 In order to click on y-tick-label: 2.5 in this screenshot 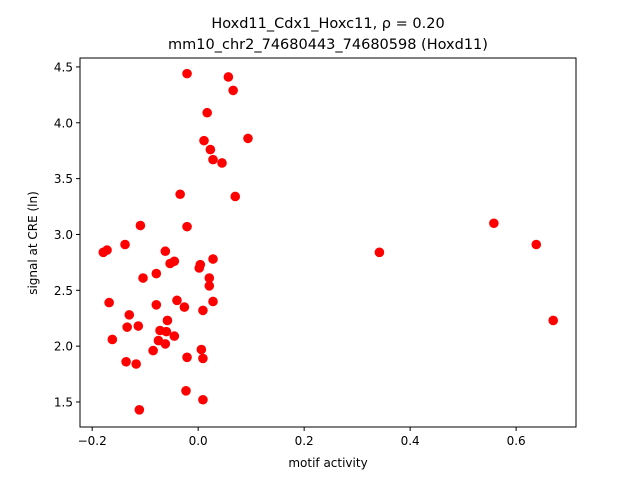, I will do `click(63, 291)`.